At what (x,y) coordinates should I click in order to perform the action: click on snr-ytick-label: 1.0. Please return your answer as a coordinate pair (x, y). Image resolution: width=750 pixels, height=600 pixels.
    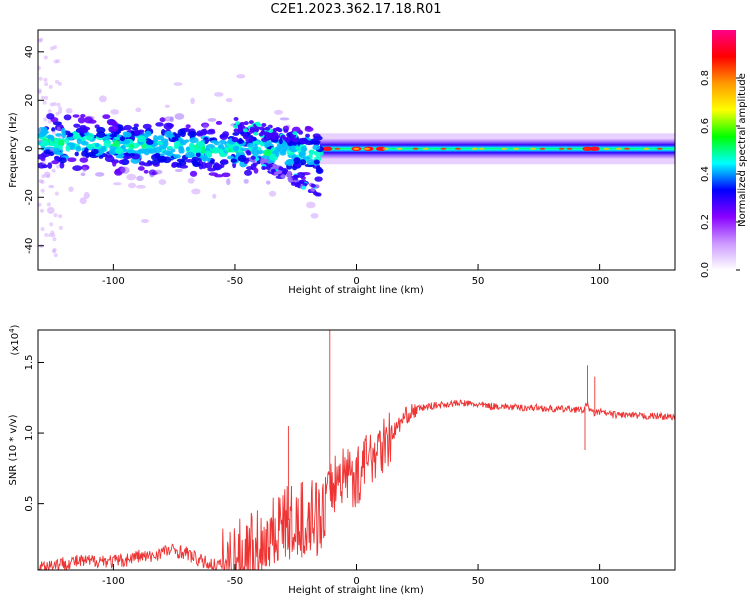
    Looking at the image, I should click on (29, 433).